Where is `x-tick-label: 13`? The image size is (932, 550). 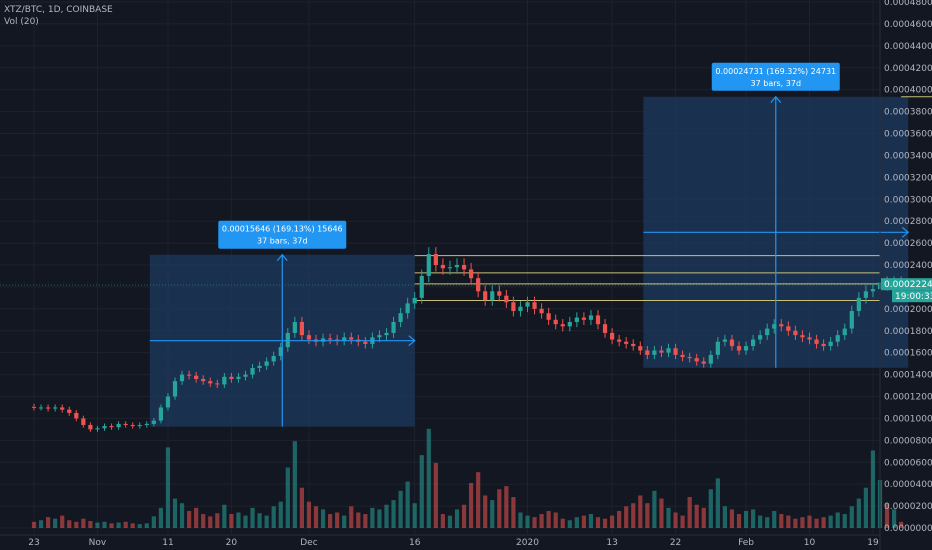
x-tick-label: 13 is located at coordinates (611, 543).